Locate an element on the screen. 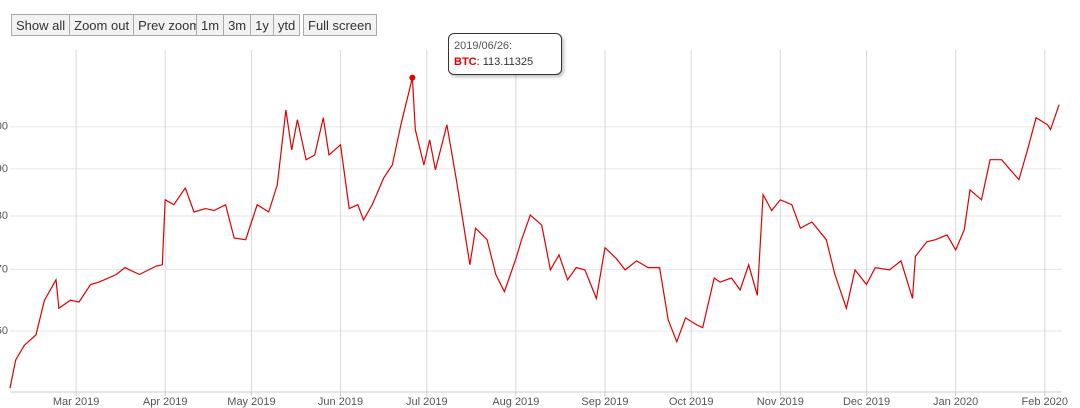 The width and height of the screenshot is (1080, 408). y-tick-label: 80 is located at coordinates (4, 216).